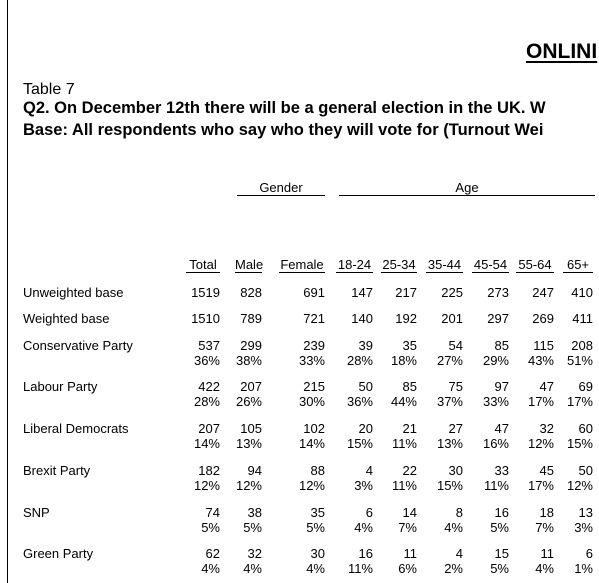 Image resolution: width=599 pixels, height=583 pixels. Describe the element at coordinates (585, 428) in the screenshot. I see `count-cell: 60` at that location.